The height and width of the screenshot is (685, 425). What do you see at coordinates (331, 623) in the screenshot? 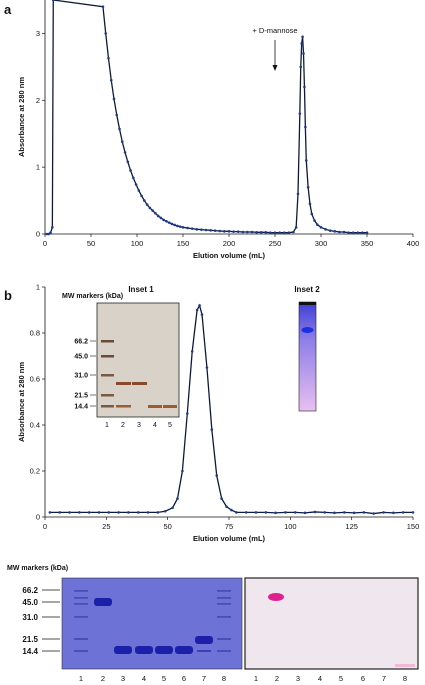
I see `gel-d-group` at bounding box center [331, 623].